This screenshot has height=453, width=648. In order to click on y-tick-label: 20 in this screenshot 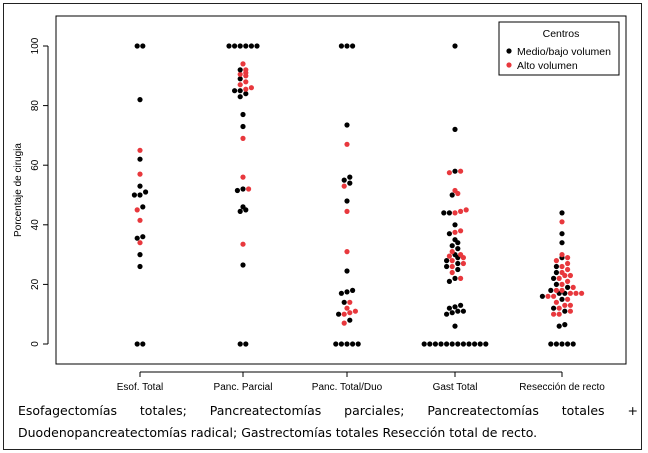, I will do `click(35, 284)`.